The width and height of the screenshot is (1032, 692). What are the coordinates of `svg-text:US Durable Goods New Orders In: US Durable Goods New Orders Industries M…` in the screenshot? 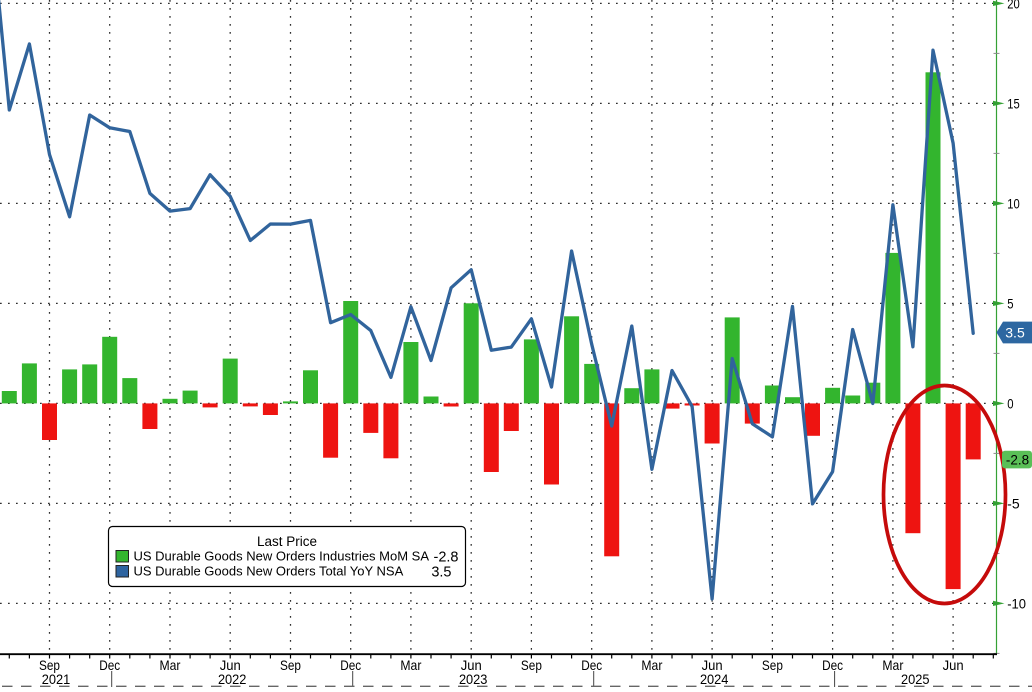 It's located at (282, 556).